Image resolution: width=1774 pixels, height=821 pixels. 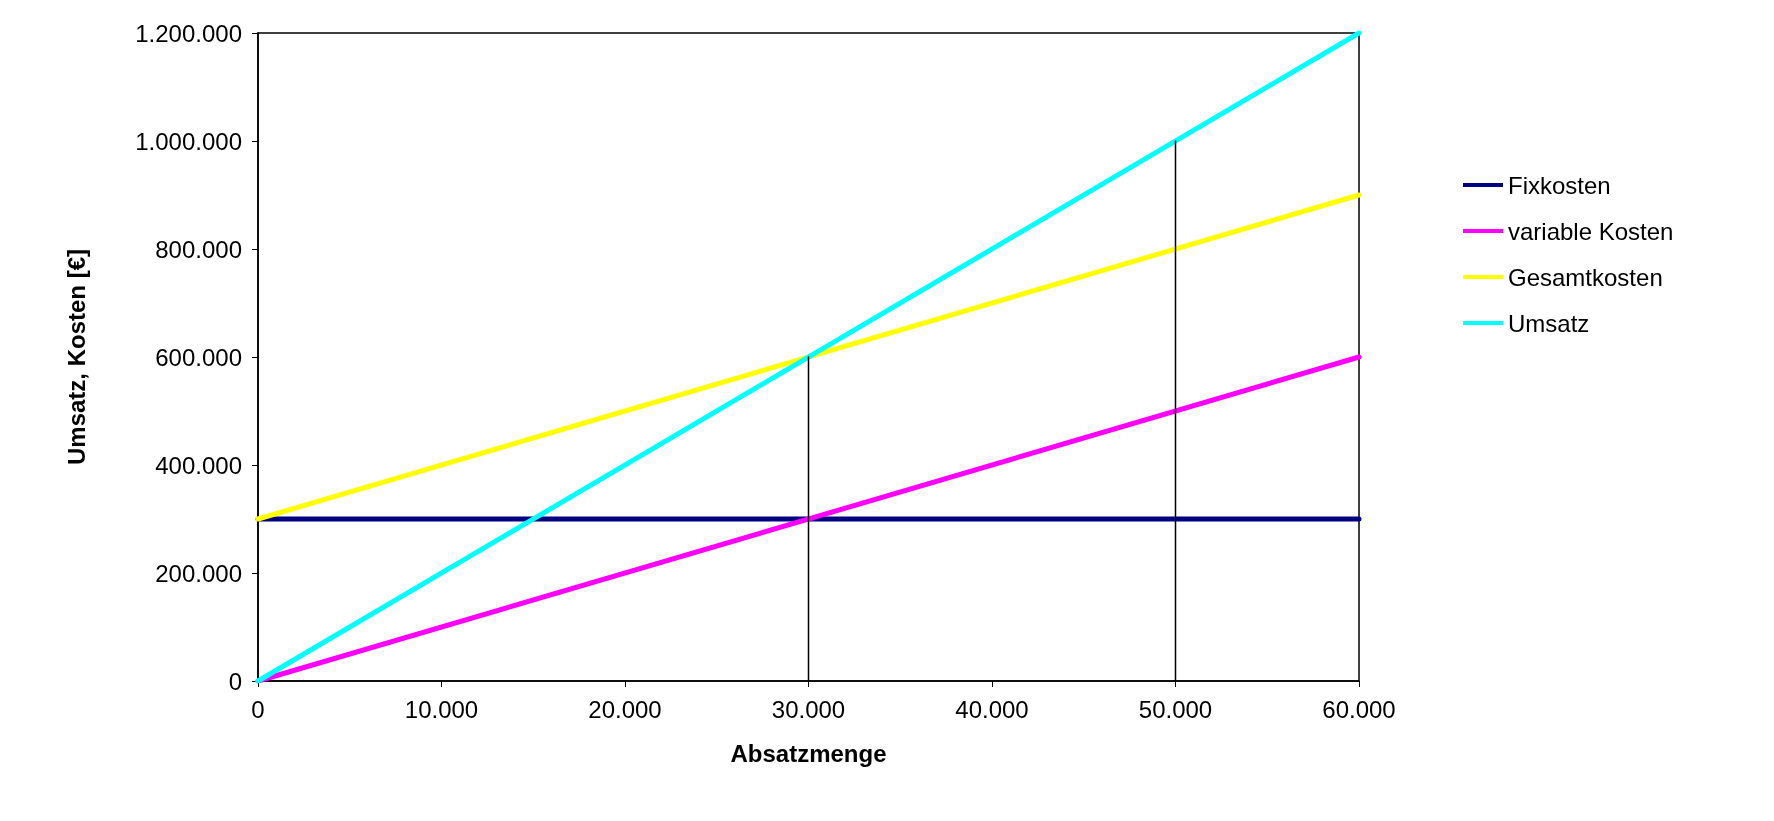 What do you see at coordinates (1585, 277) in the screenshot?
I see `legend-label: Gesamtkosten` at bounding box center [1585, 277].